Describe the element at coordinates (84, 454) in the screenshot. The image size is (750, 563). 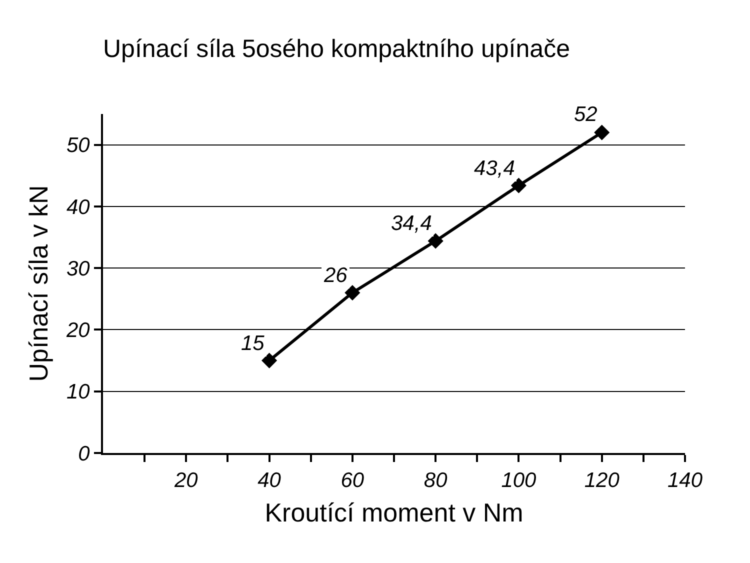
I see `y-tick-label: 0` at that location.